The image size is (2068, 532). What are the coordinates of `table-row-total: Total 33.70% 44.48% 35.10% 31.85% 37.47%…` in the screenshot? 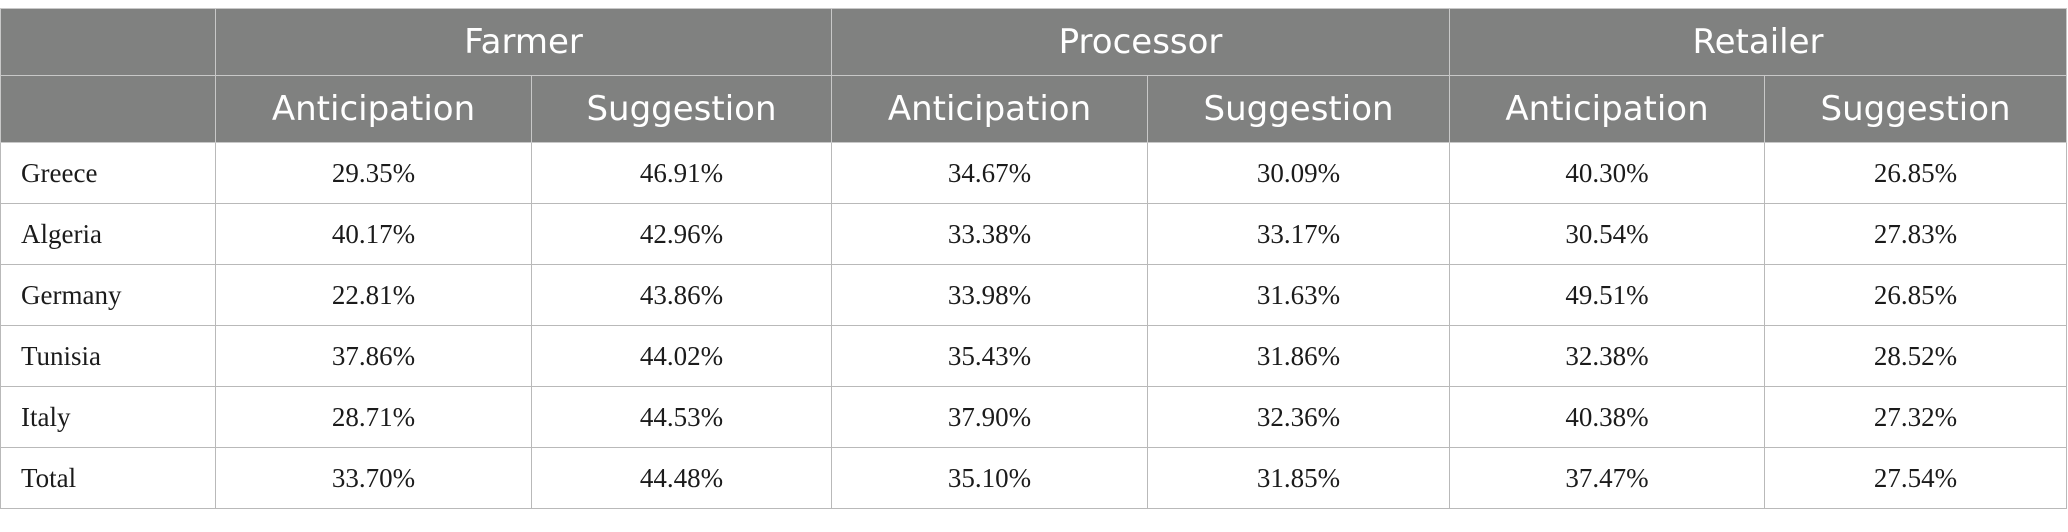 It's located at (1034, 478).